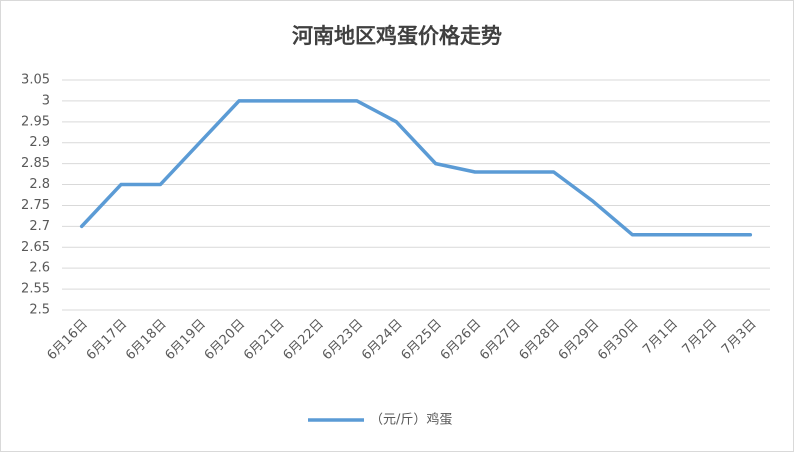 This screenshot has height=452, width=794. Describe the element at coordinates (35, 80) in the screenshot. I see `y-tick-label: 3.05` at that location.